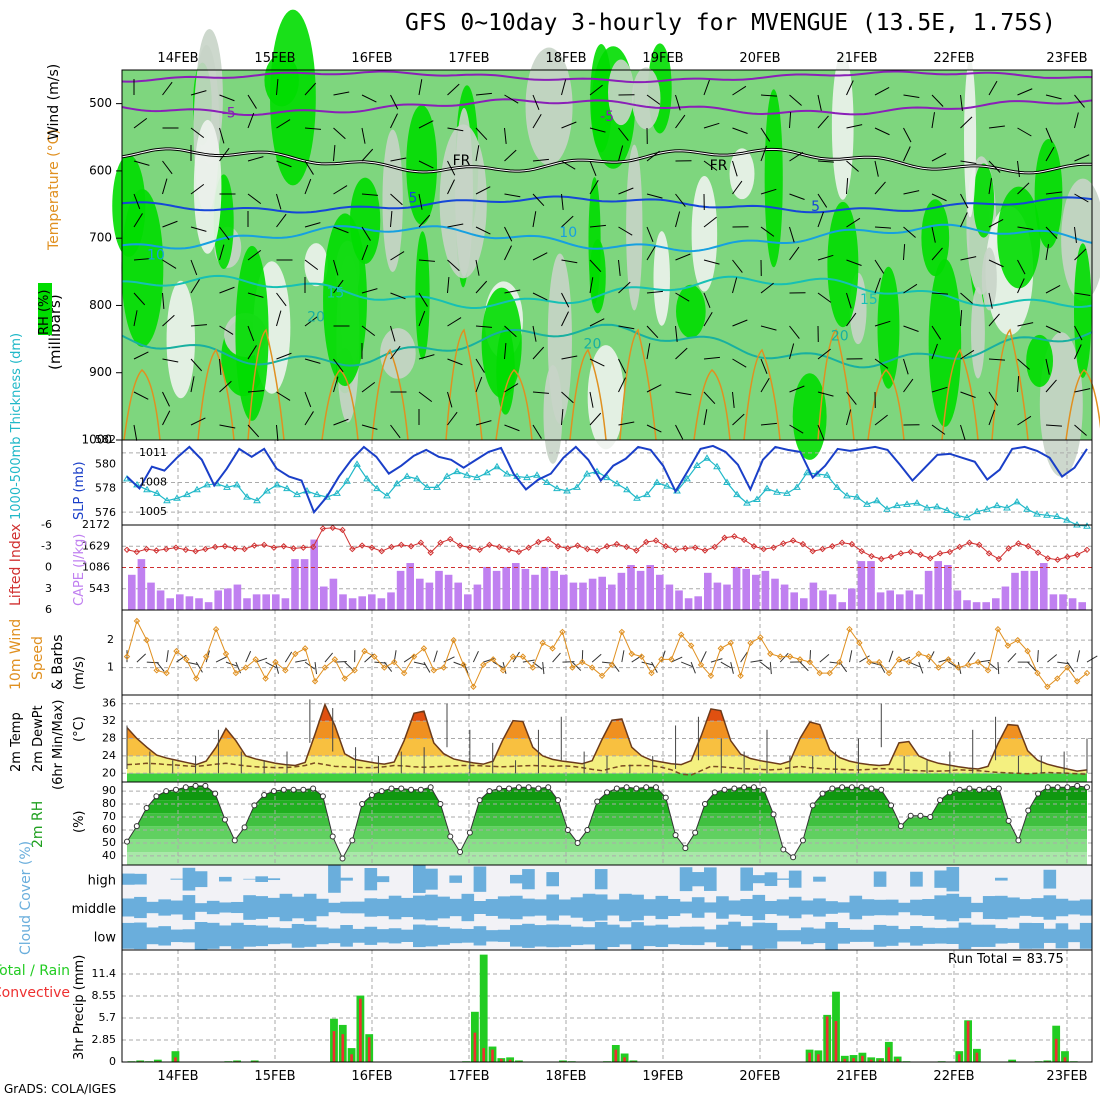 The width and height of the screenshot is (1100, 1100). I want to click on isotherm-label: 10, so click(156, 256).